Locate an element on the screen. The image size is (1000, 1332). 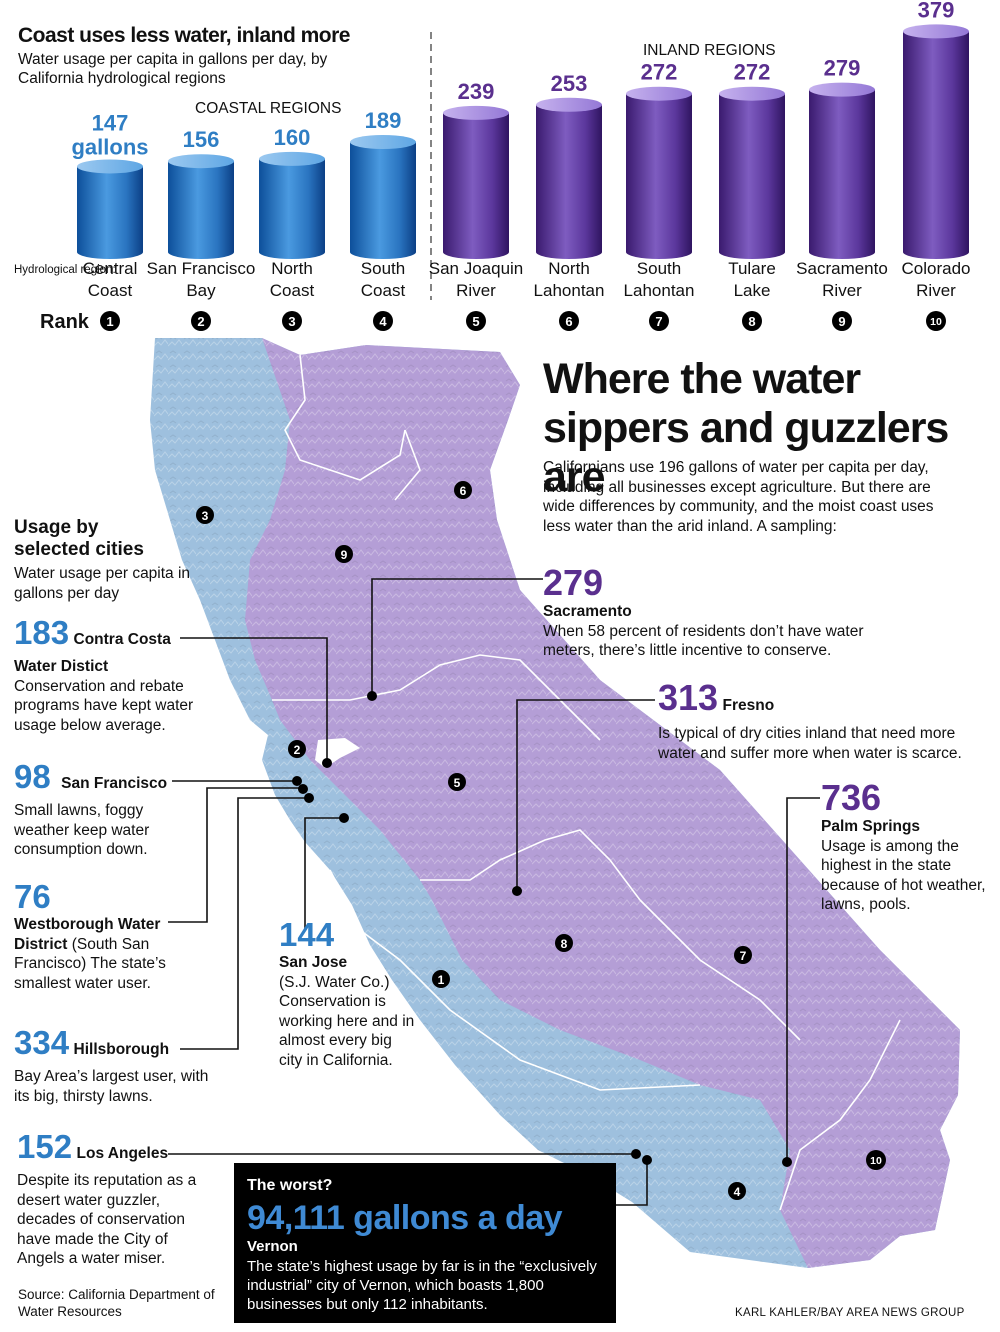
name-contra-costa-1: Contra Costa is located at coordinates (122, 639).